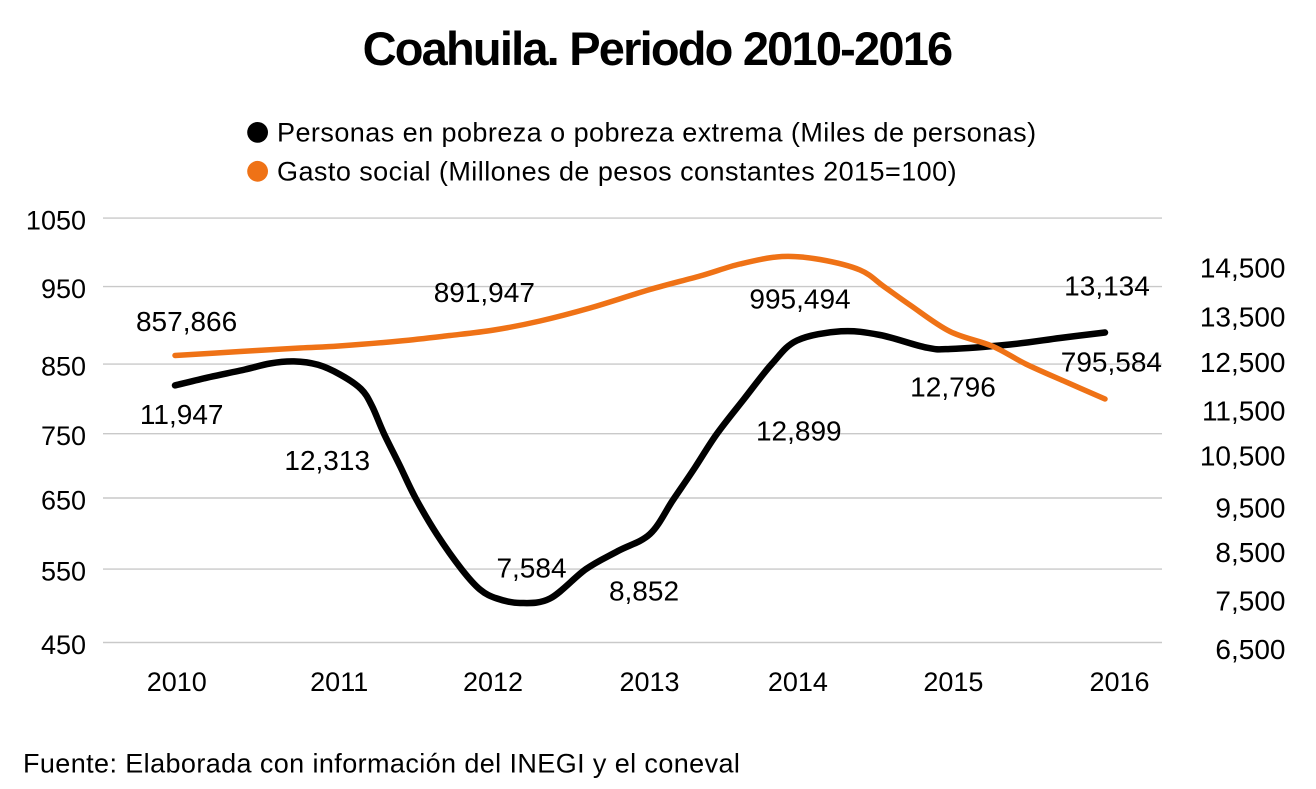 This screenshot has height=789, width=1316. What do you see at coordinates (484, 292) in the screenshot?
I see `svg-text: 891,947` at bounding box center [484, 292].